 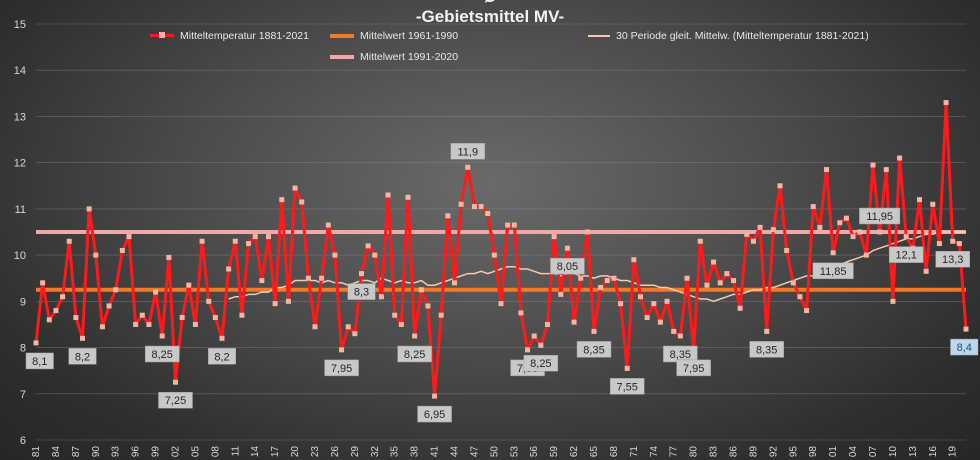 I want to click on data-point-1908, so click(x=215, y=318).